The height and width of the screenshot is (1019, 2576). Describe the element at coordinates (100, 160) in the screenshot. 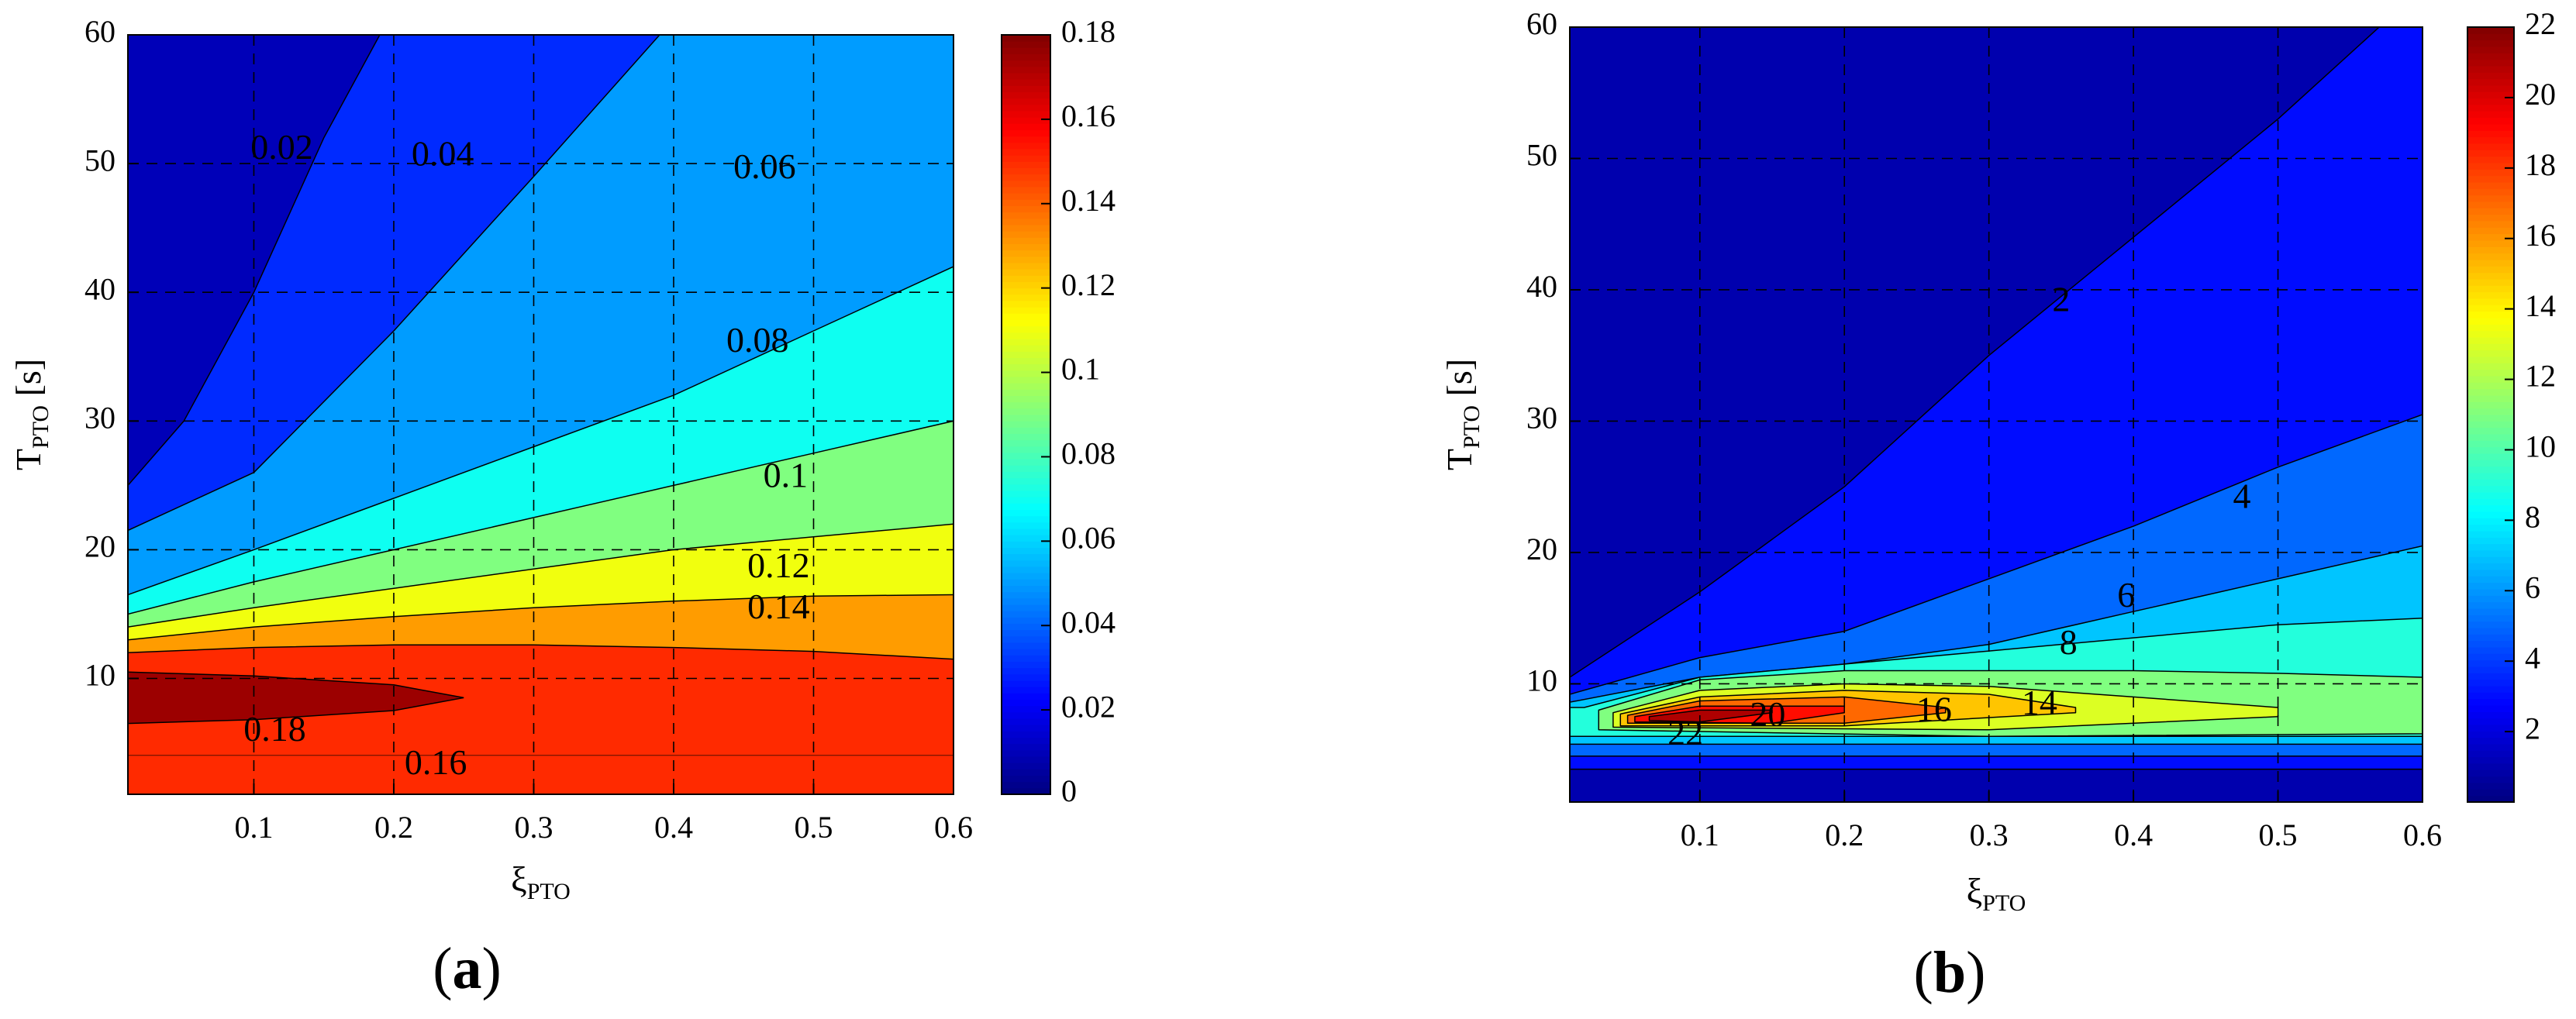

I see `y-tick-label: 50` at that location.